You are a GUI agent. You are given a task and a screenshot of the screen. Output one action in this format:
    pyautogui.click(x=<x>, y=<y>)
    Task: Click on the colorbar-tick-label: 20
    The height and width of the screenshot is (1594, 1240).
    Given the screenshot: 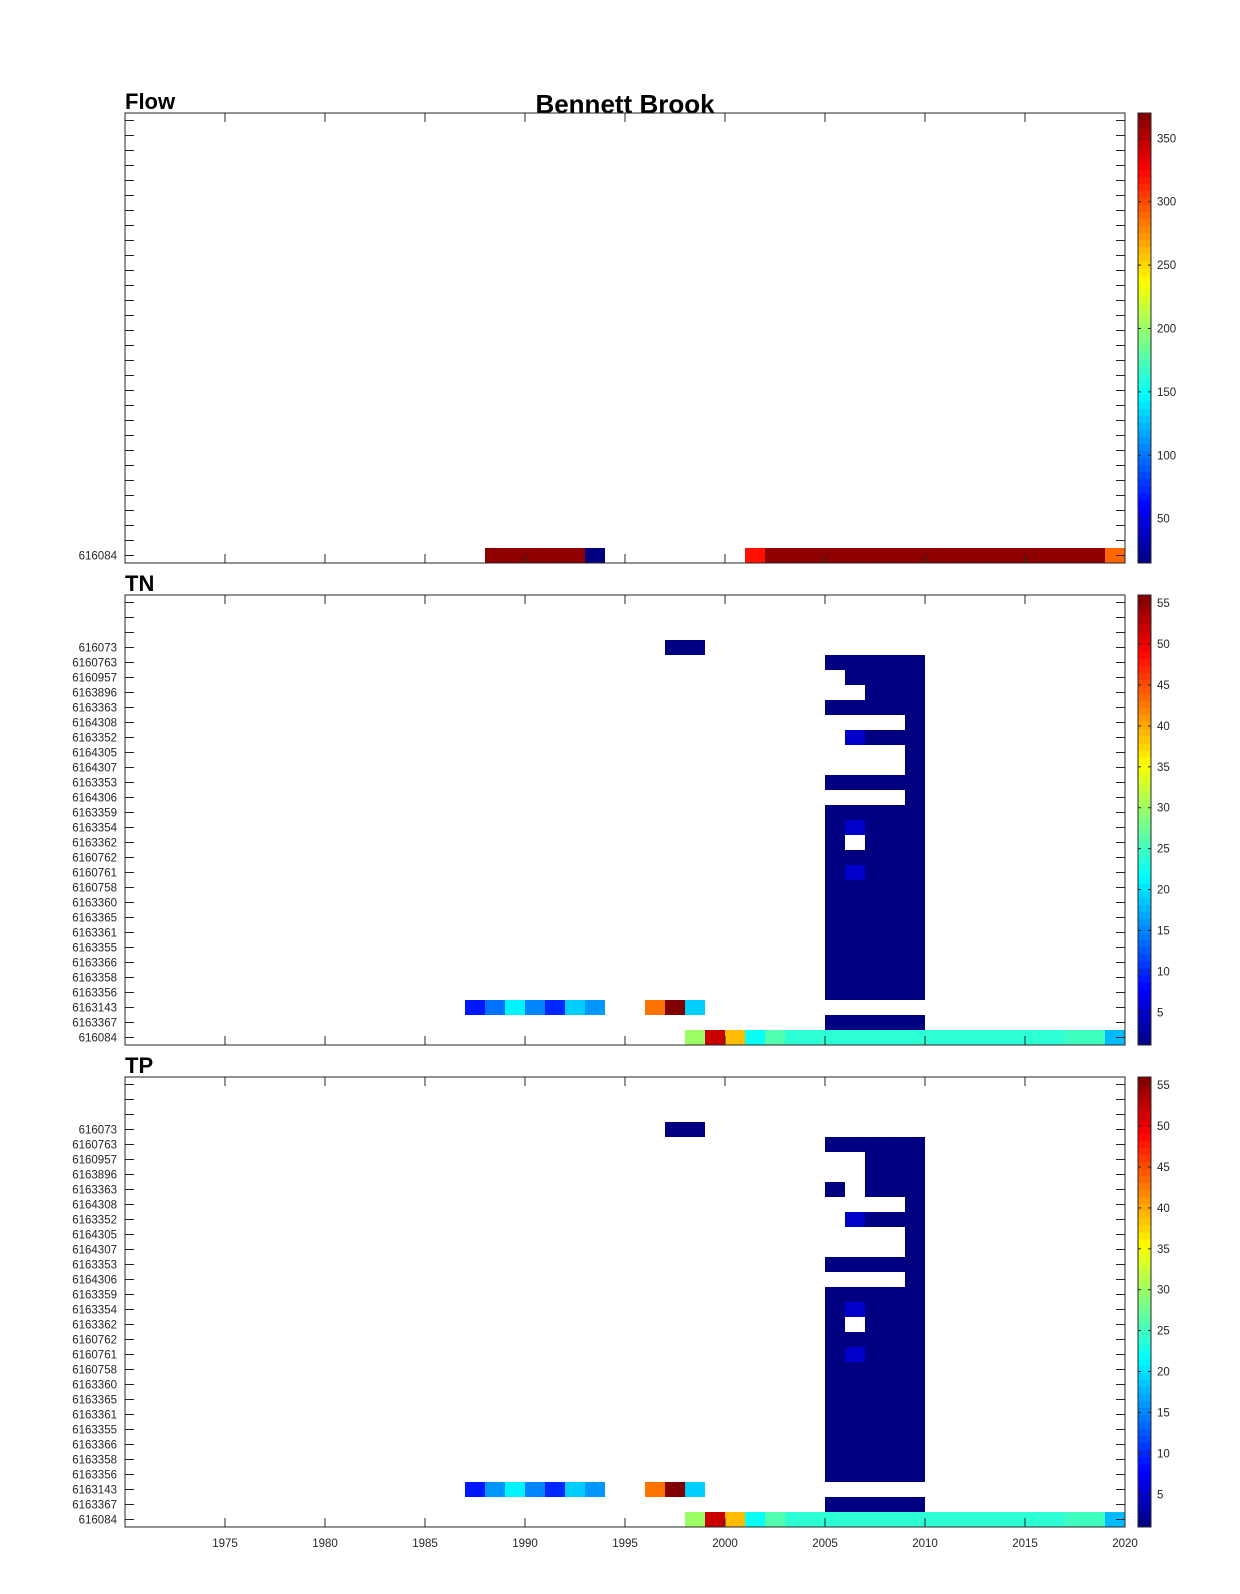 What is the action you would take?
    pyautogui.click(x=1163, y=1373)
    